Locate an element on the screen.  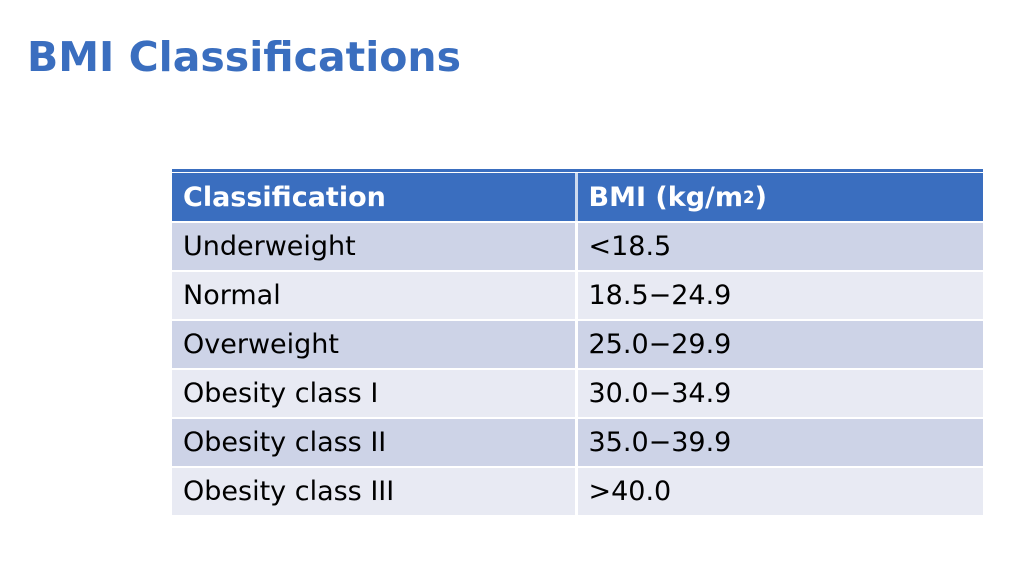
header-cell-classification: Classification is located at coordinates (375, 197).